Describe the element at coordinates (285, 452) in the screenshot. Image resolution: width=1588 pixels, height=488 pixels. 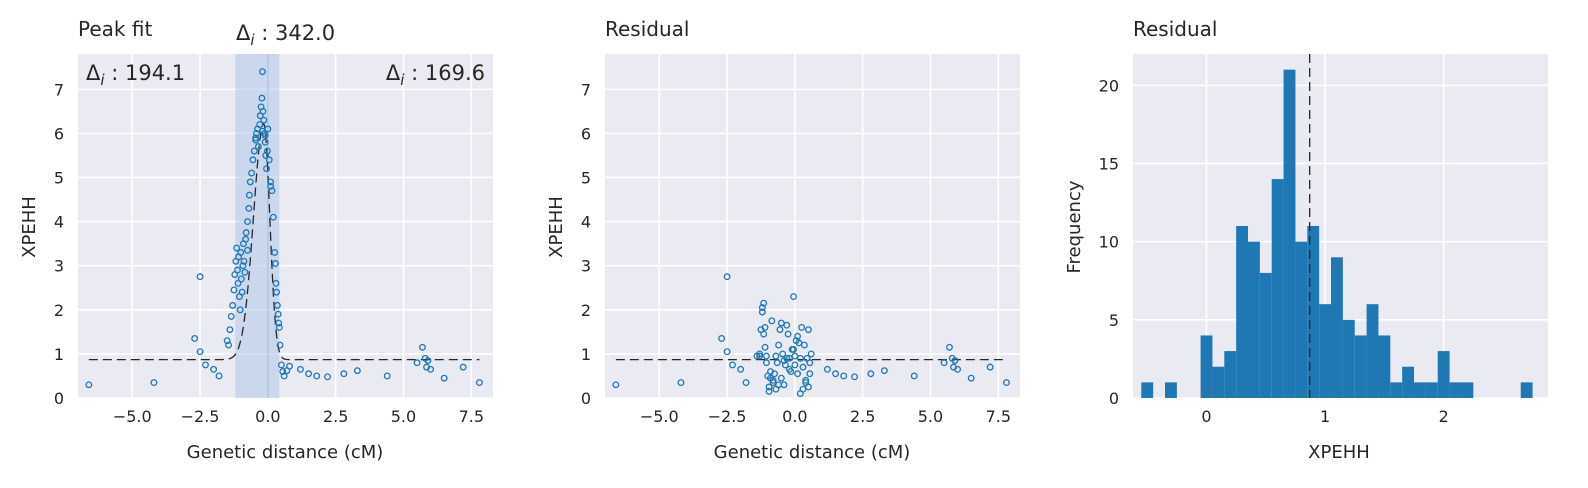
I see `peak-fit-xlabel: Genetic distance (cM)` at that location.